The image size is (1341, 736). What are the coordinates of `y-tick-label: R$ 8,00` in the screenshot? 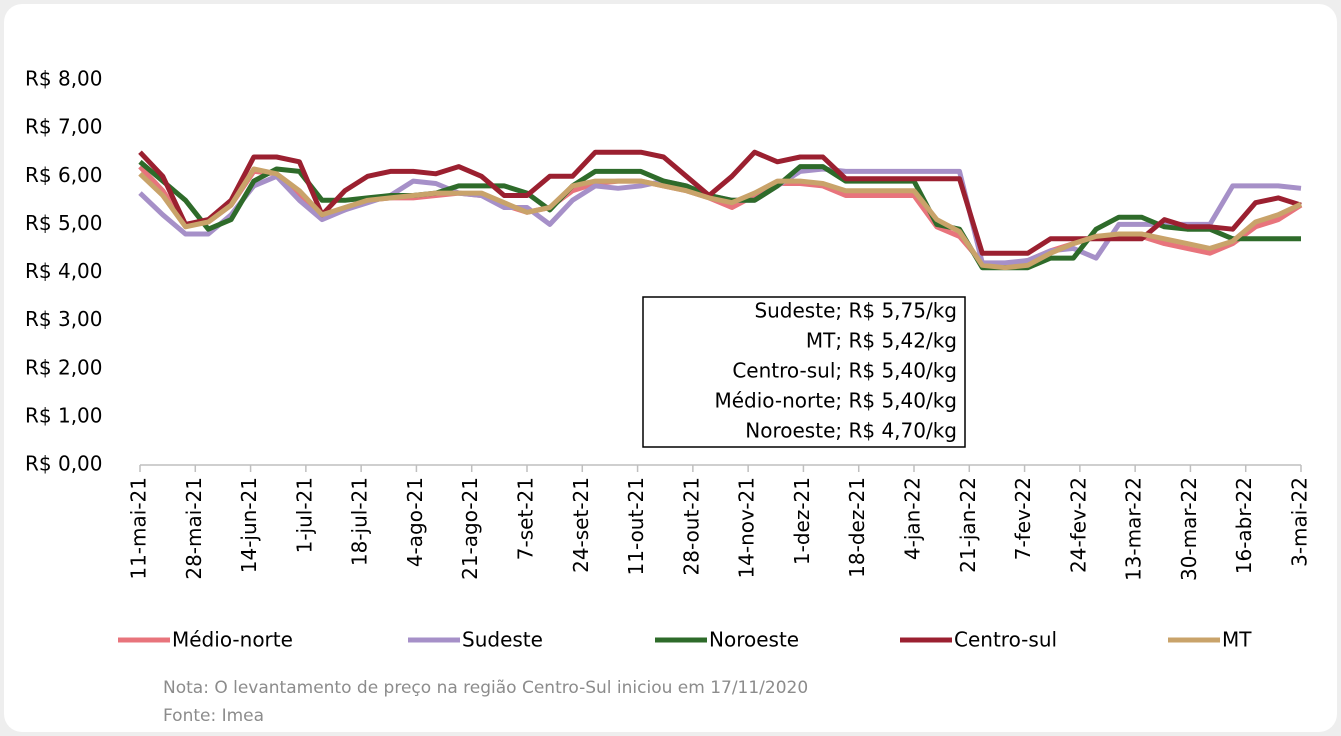 It's located at (64, 79).